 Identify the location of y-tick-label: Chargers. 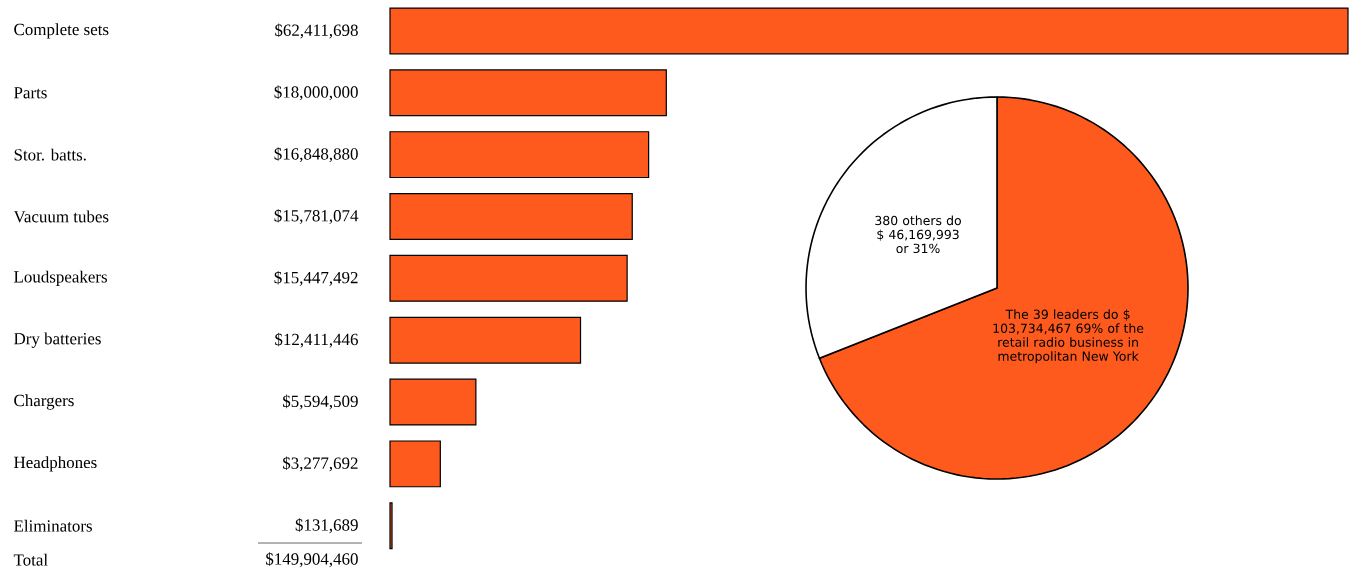
(44, 402).